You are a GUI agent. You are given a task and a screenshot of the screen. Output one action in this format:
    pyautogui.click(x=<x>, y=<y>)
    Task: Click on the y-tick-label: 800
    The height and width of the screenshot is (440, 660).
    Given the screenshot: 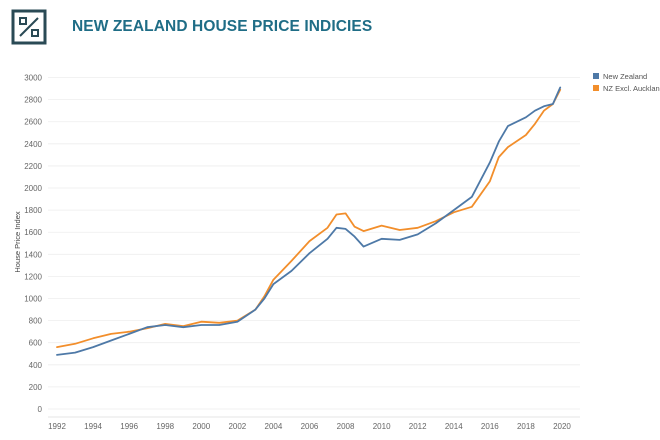 What is the action you would take?
    pyautogui.click(x=36, y=321)
    